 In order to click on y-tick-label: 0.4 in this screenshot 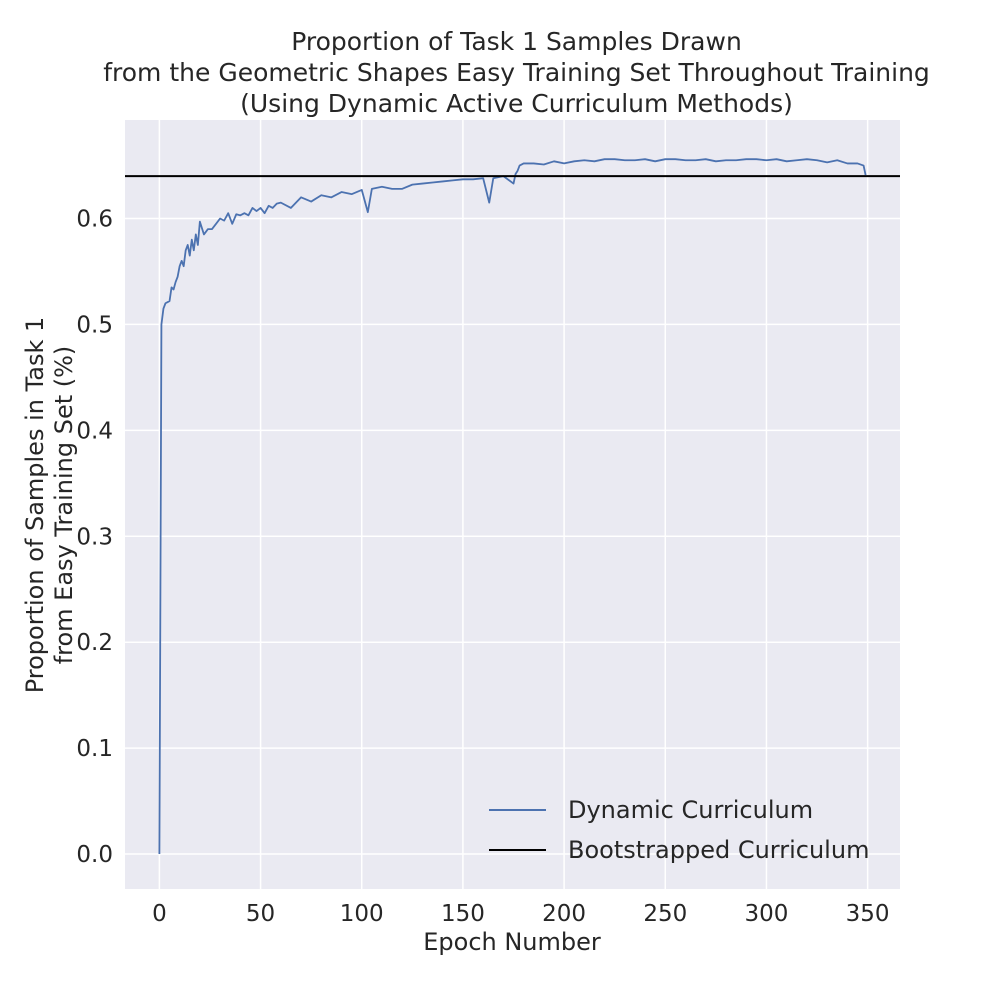, I will do `click(94, 431)`.